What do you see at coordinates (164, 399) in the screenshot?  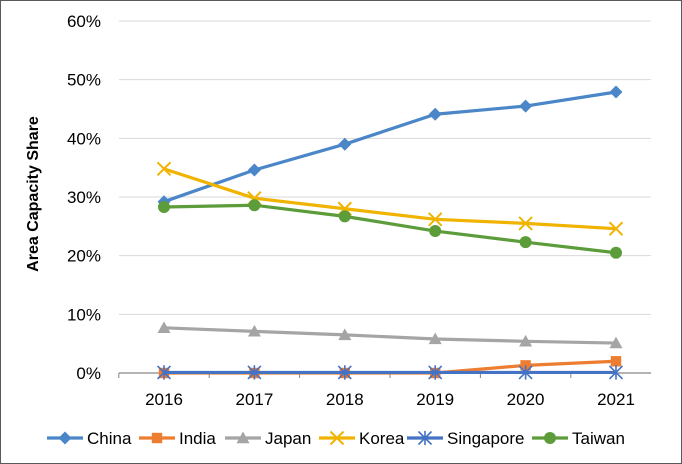 I see `x-tick-label: 2016` at bounding box center [164, 399].